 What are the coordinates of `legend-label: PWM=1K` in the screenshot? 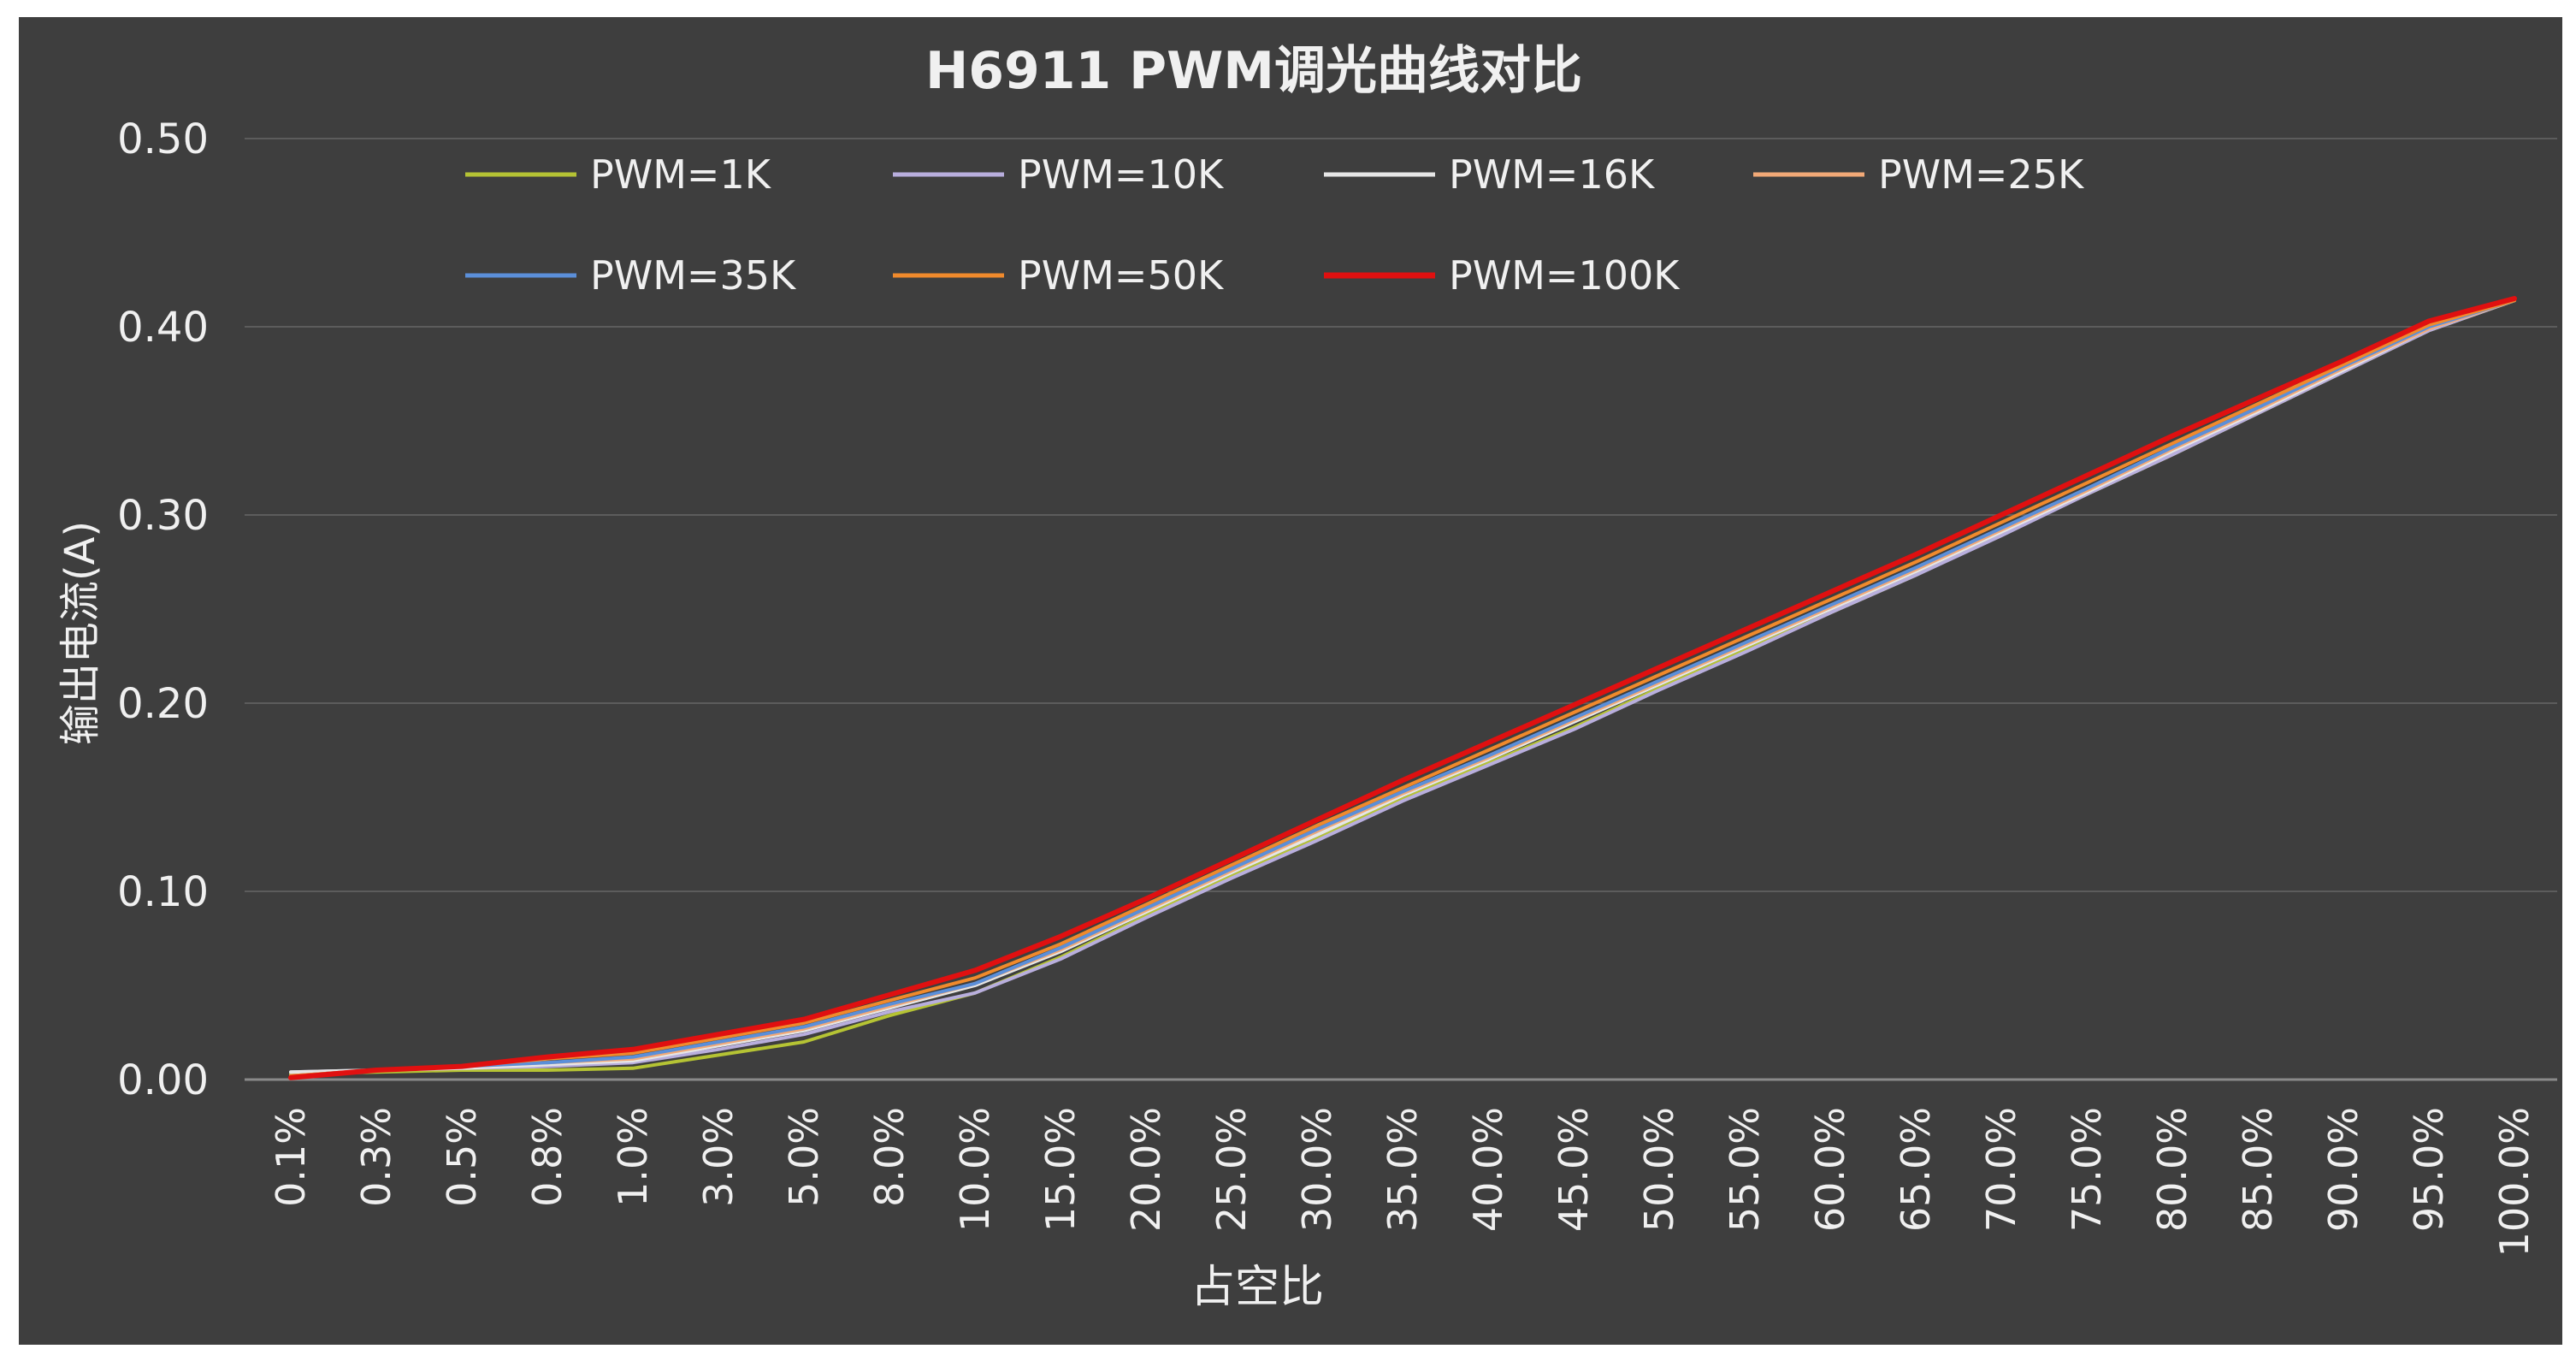 It's located at (681, 174).